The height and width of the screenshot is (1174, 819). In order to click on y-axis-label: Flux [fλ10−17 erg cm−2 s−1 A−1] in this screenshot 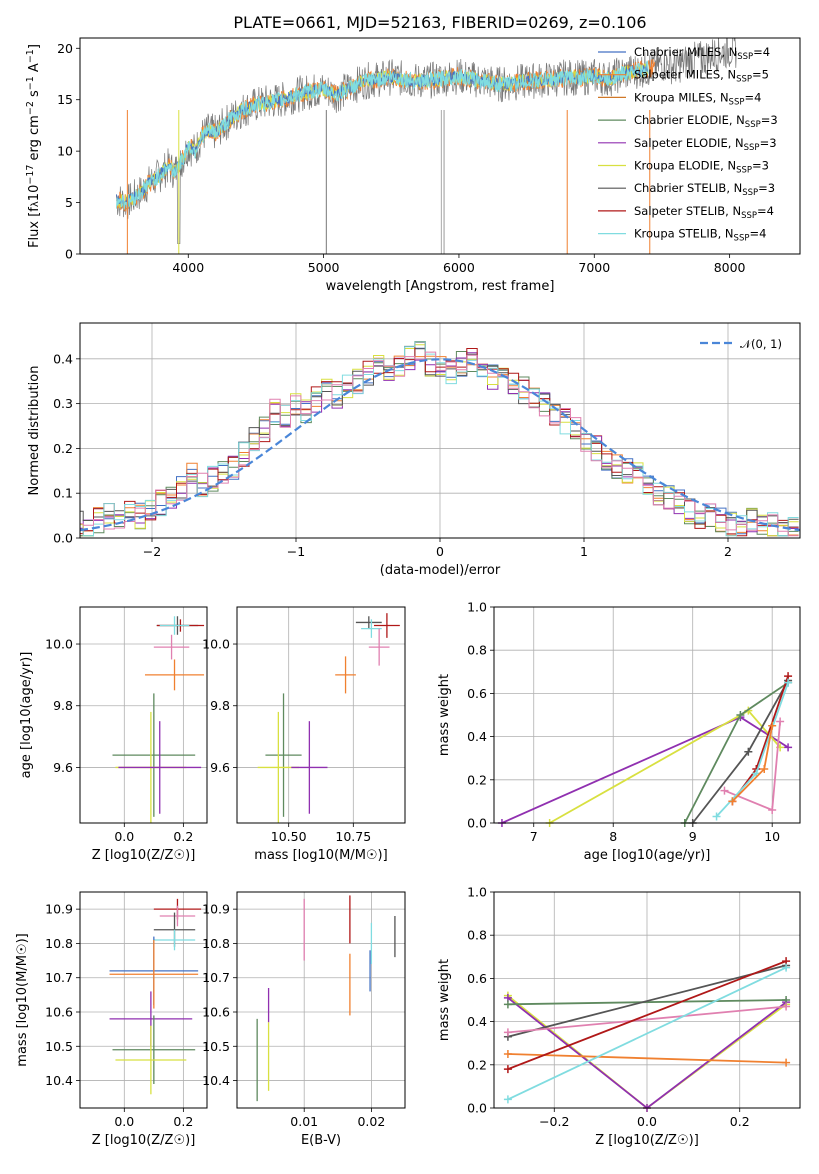, I will do `click(33, 146)`.